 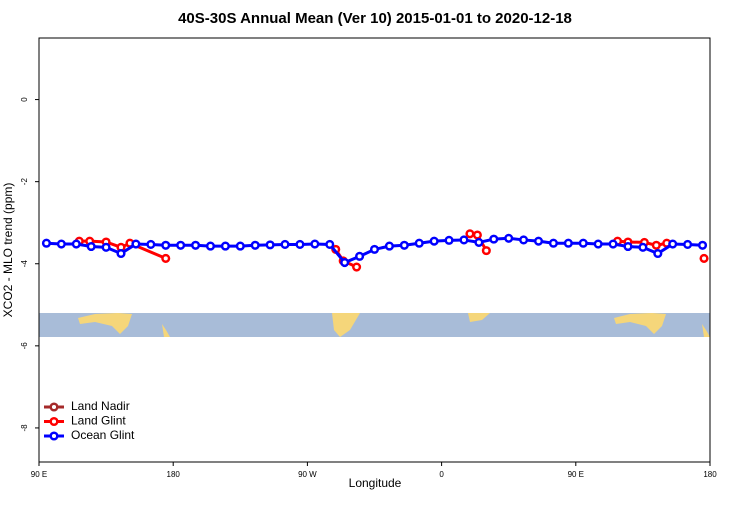 I want to click on y-tick-label: -6, so click(x=24, y=346).